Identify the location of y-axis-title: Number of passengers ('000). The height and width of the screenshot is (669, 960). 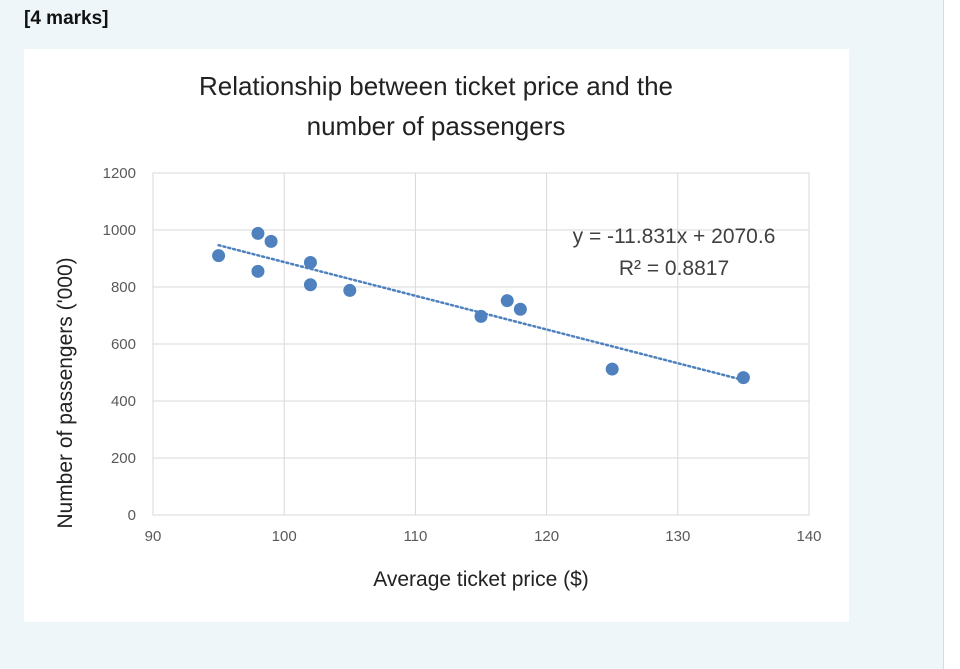
(65, 392).